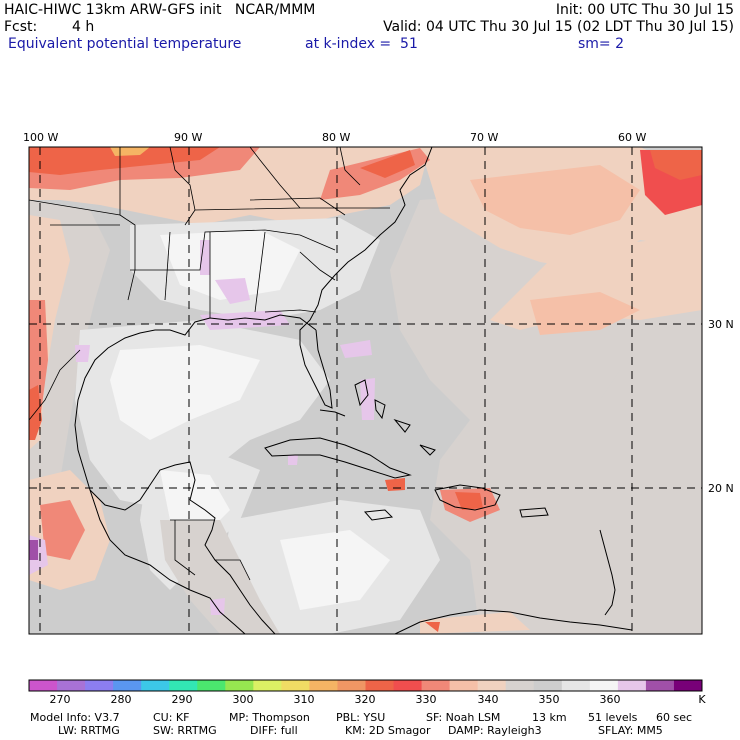 Image resolution: width=740 pixels, height=740 pixels. I want to click on footer-sflay: SFLAY: MM5, so click(630, 730).